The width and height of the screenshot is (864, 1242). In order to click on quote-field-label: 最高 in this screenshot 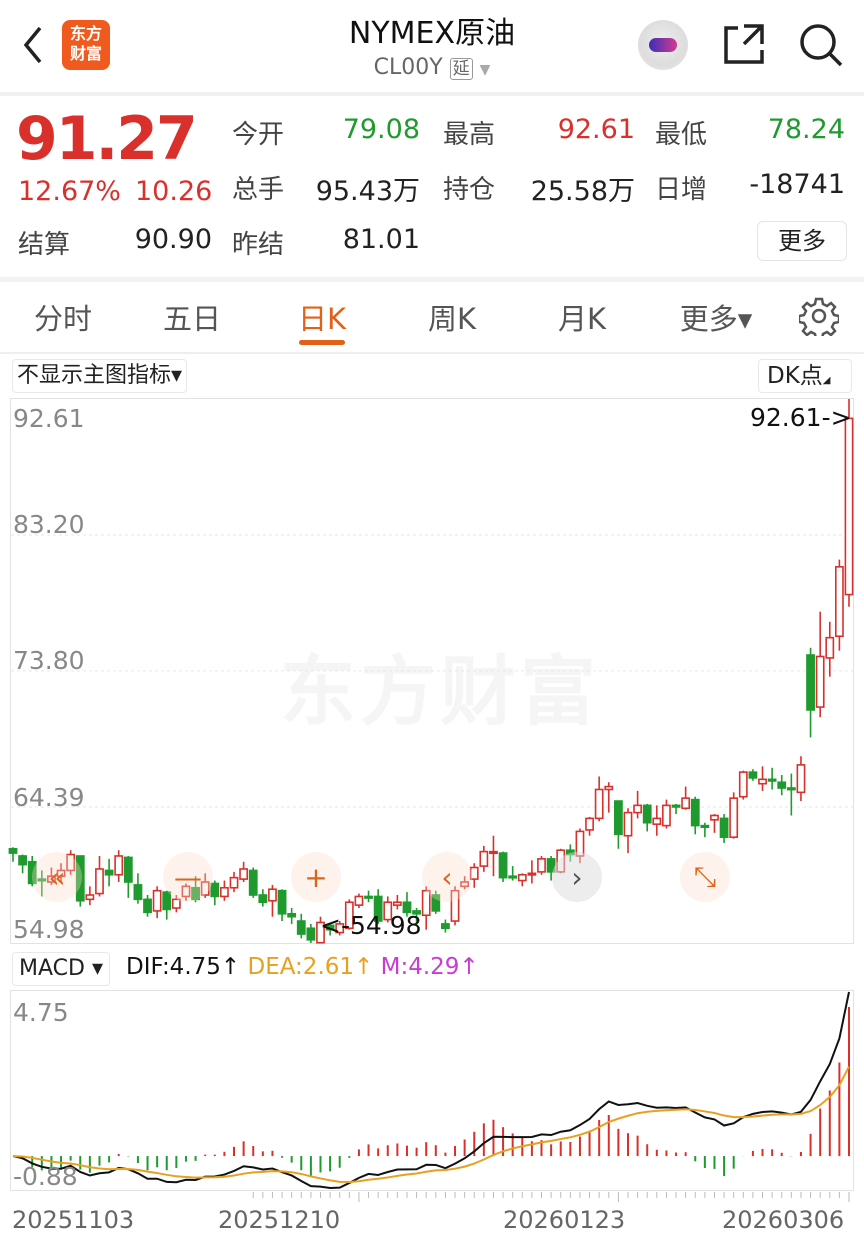, I will do `click(469, 135)`.